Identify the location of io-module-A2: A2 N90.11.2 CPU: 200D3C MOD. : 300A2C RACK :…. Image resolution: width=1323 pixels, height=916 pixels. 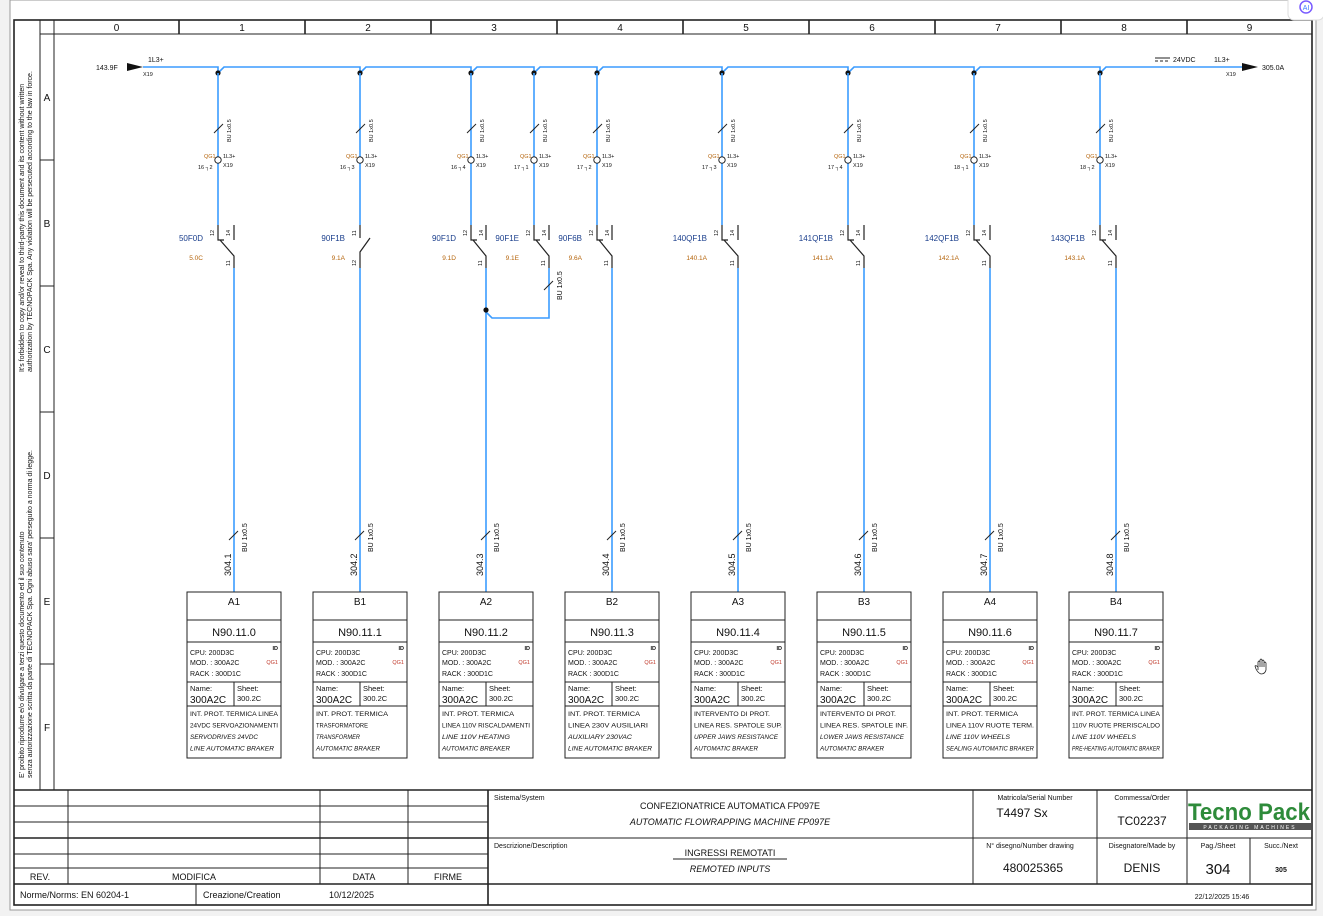
(486, 675).